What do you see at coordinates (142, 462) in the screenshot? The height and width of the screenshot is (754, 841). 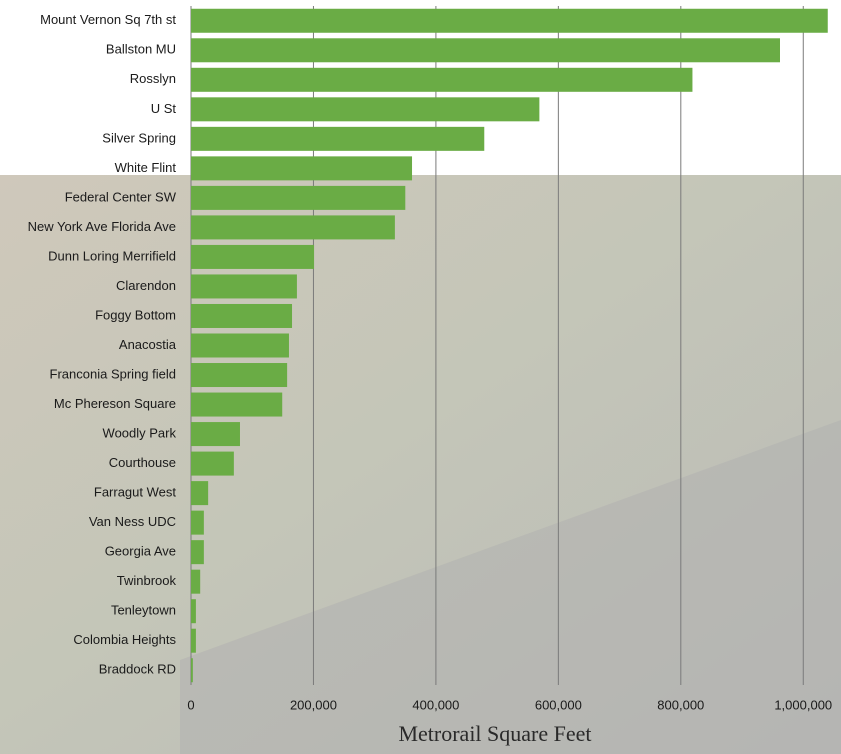 I see `y-tick-label: Courthouse` at bounding box center [142, 462].